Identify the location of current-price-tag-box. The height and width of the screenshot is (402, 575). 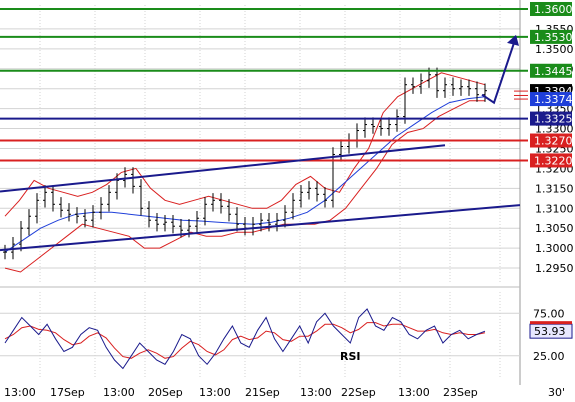
(551, 99).